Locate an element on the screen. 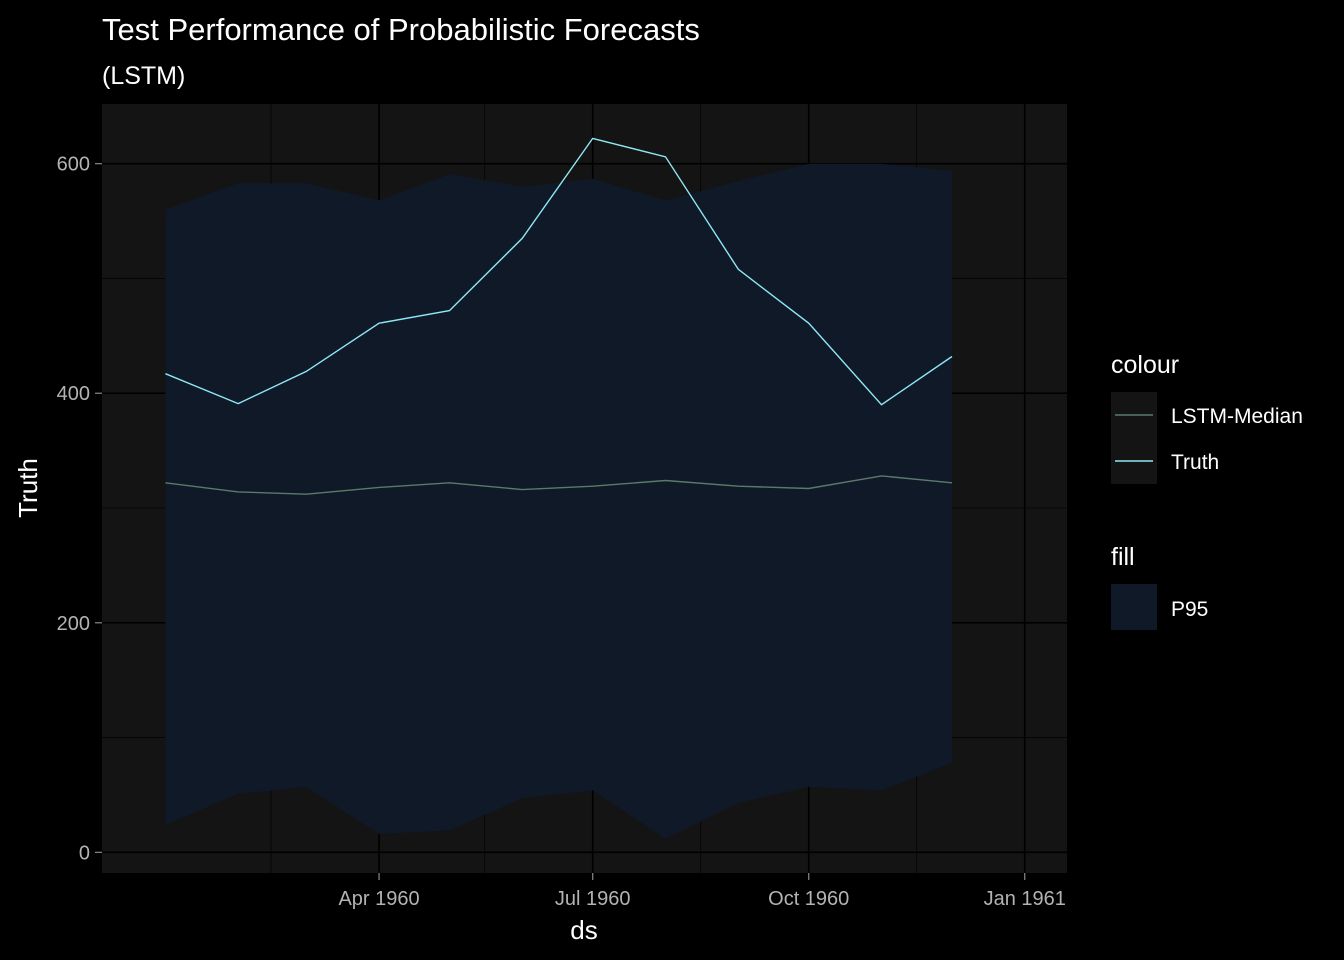 The width and height of the screenshot is (1344, 960). y-tick-label: 600 is located at coordinates (73, 165).